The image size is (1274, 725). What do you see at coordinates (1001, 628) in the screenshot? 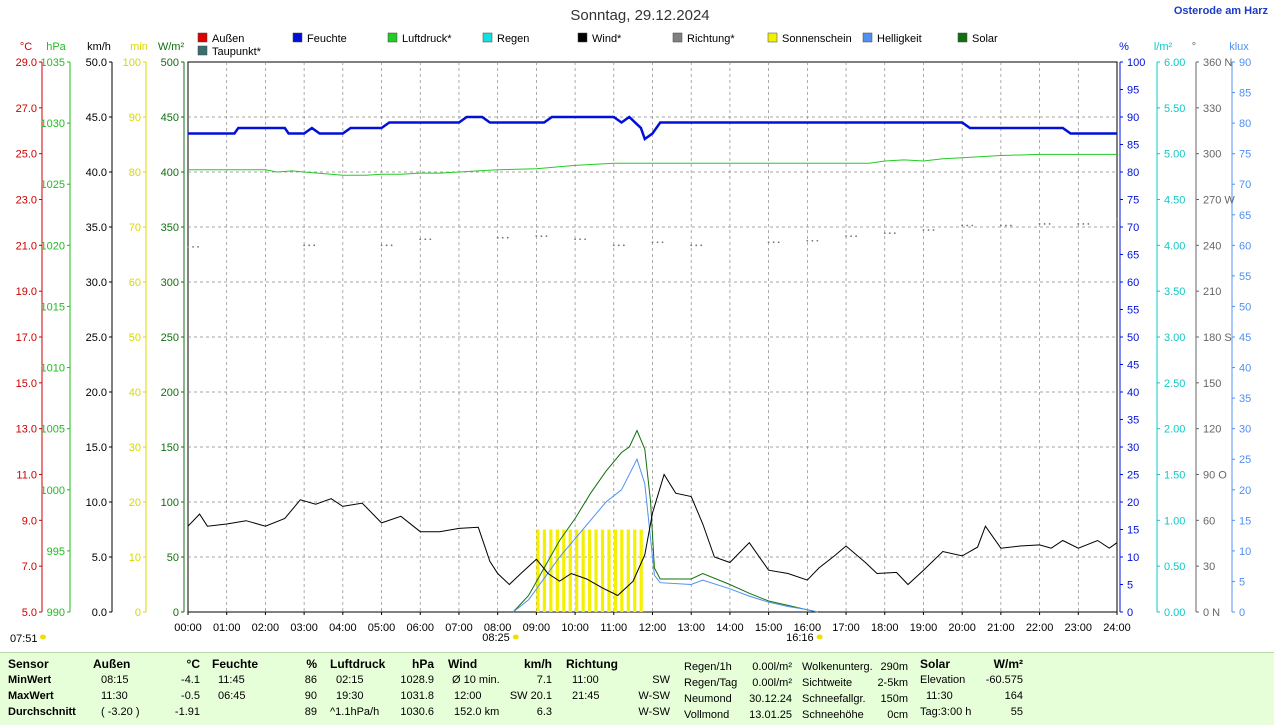
I see `x-axis-label: 21:00` at bounding box center [1001, 628].